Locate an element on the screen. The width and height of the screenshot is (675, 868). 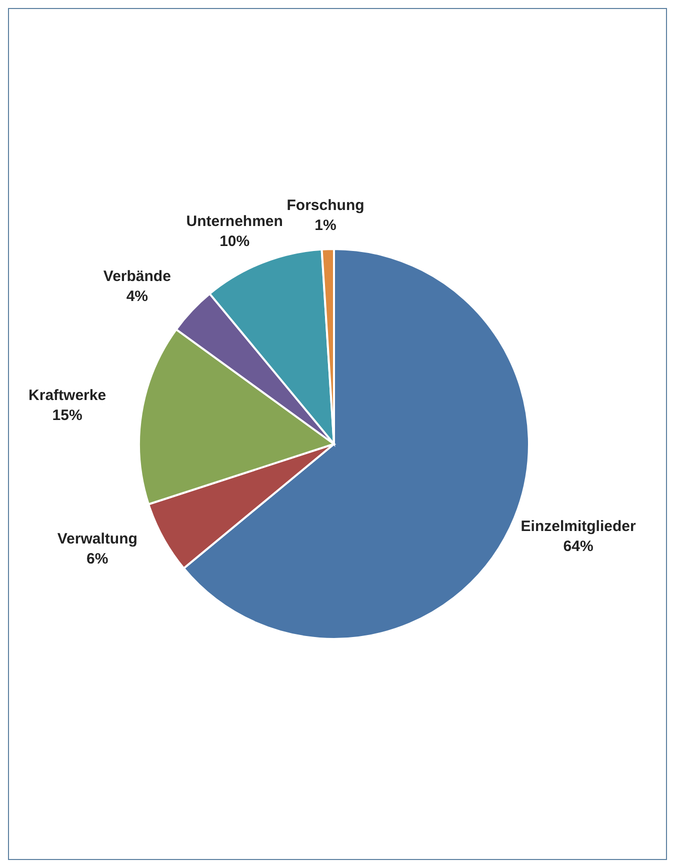
slice-label: Kraftwerke is located at coordinates (67, 395).